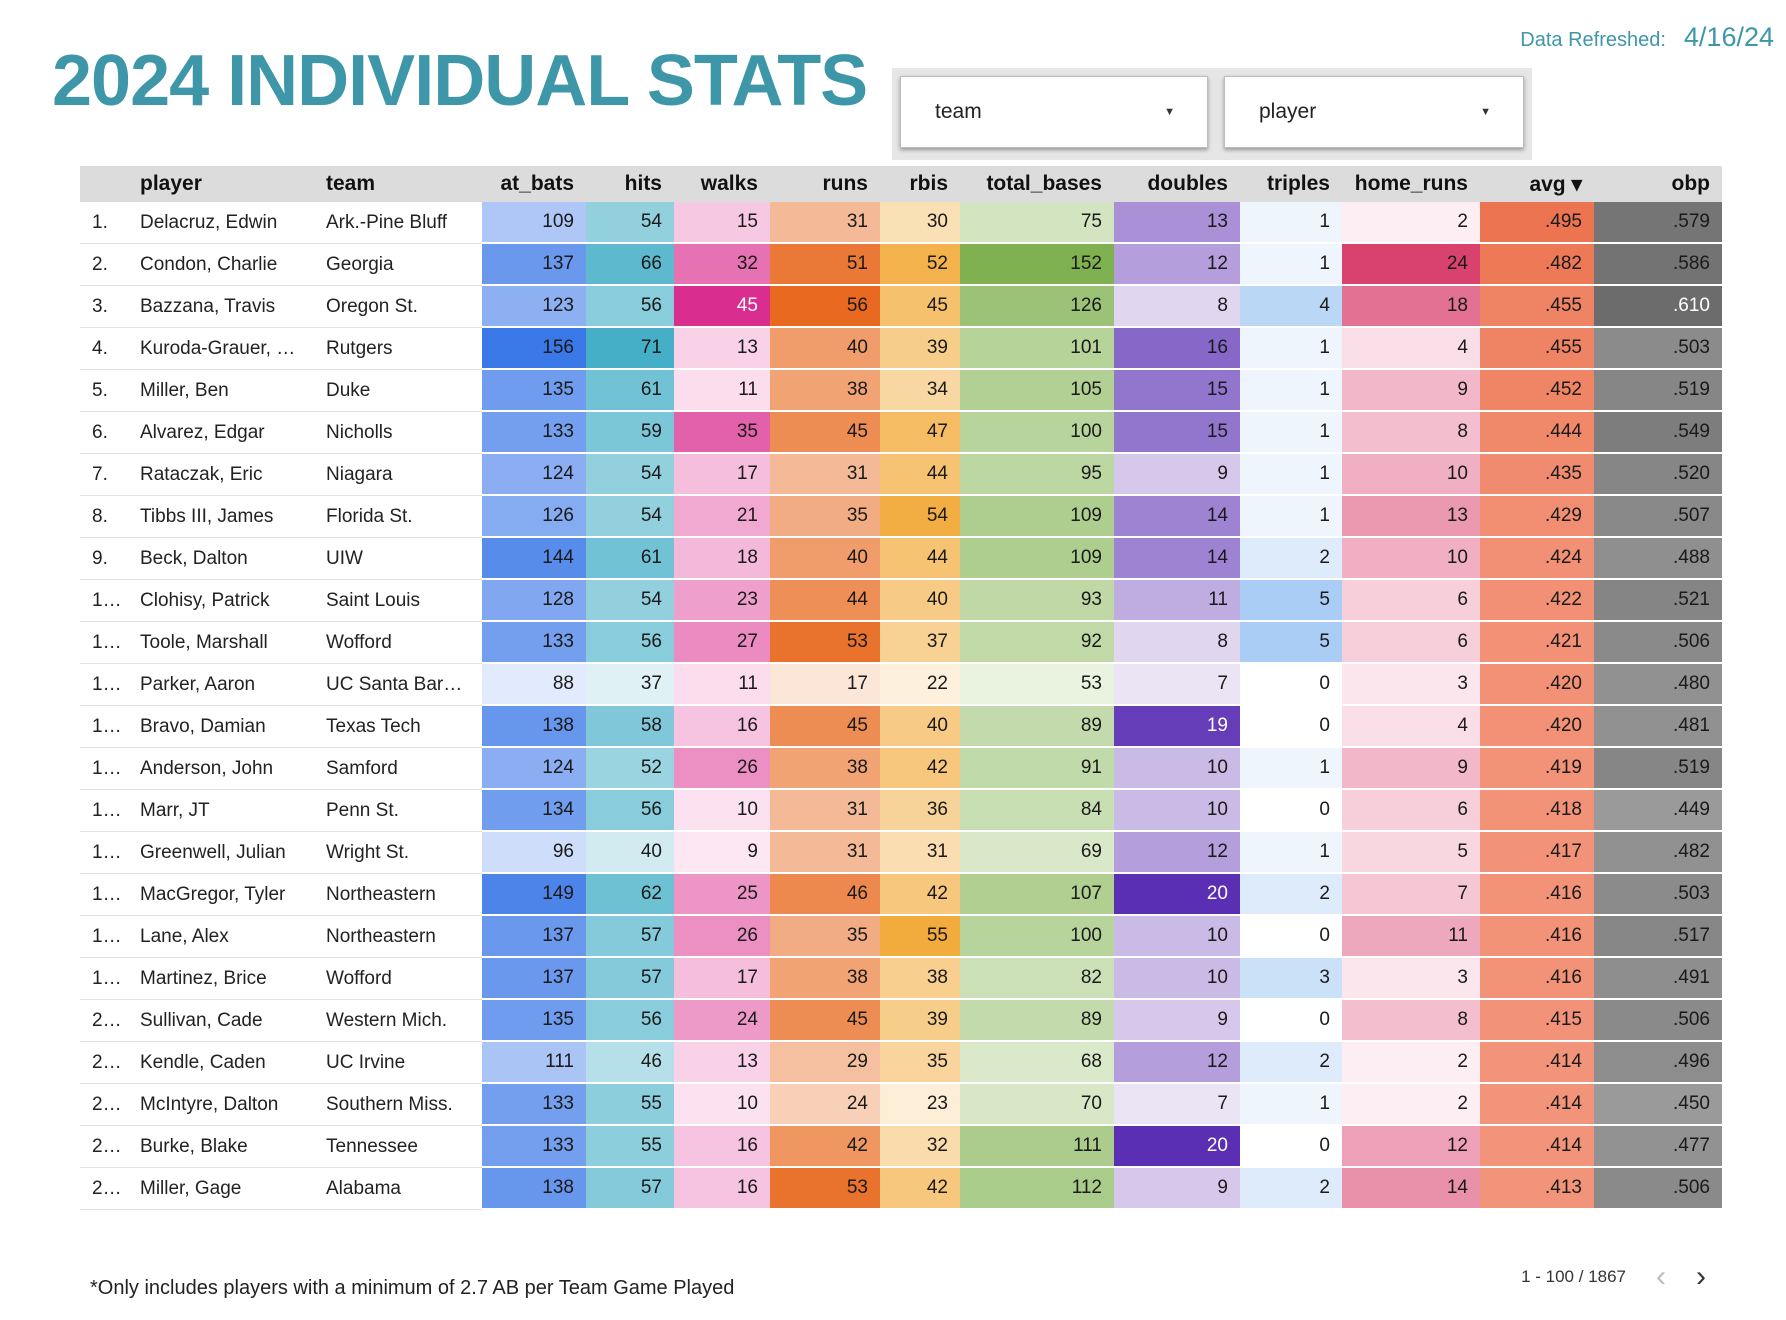  I want to click on home-runs-cell: 3, so click(1411, 685).